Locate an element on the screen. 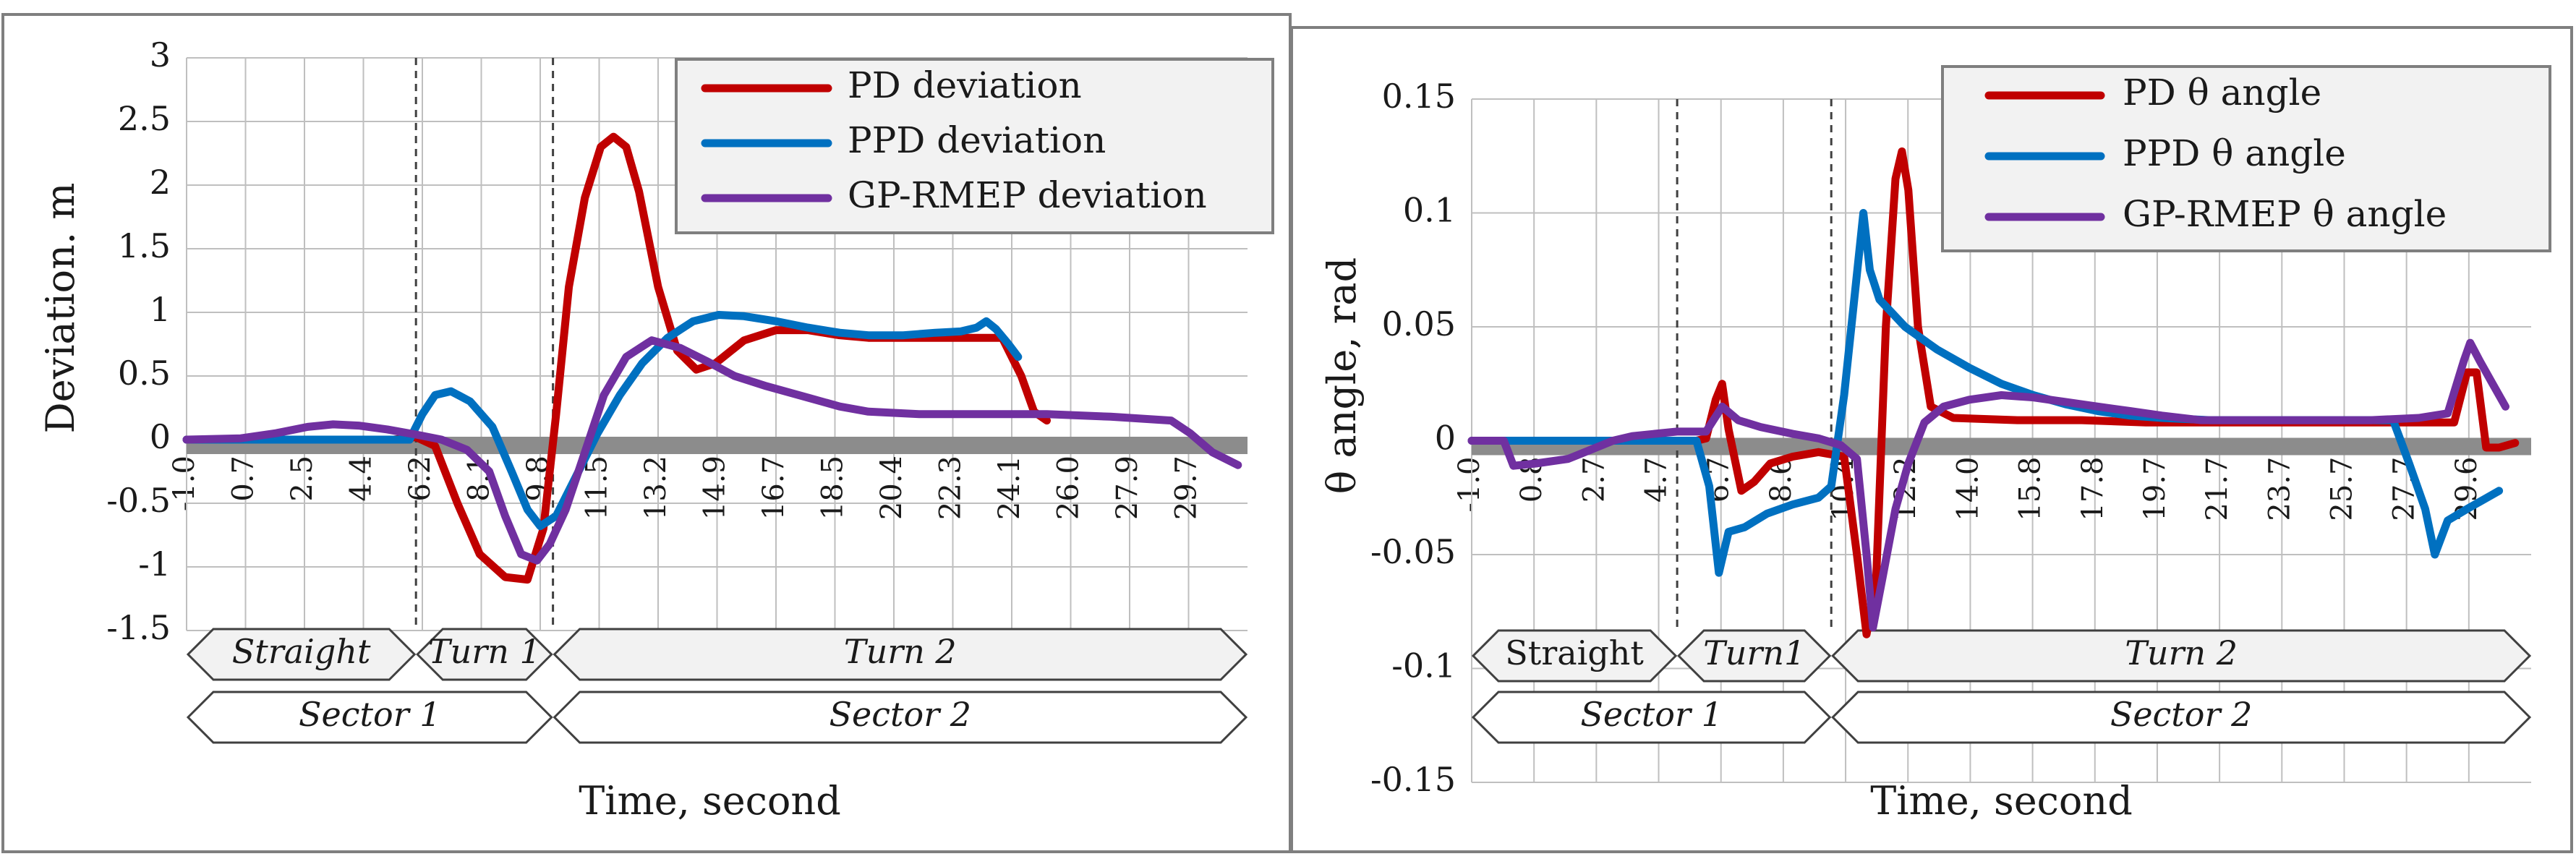 The image size is (2576, 859). x-tick-label: 27.9 is located at coordinates (1127, 488).